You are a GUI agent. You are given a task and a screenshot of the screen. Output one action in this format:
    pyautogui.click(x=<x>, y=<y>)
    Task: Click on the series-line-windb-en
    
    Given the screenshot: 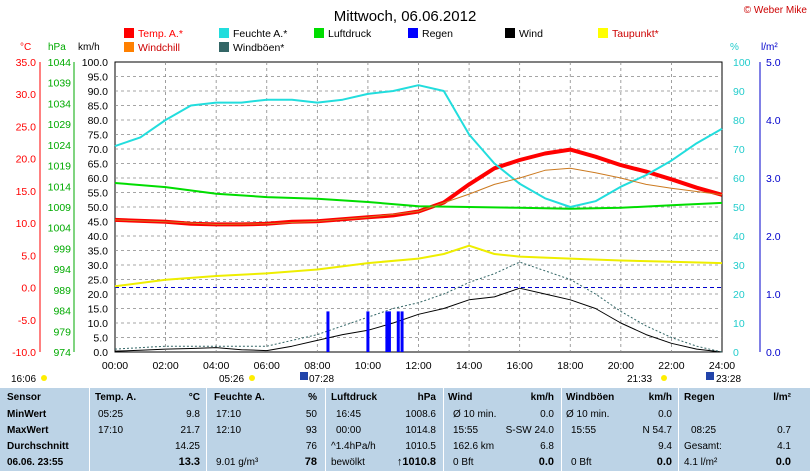 What is the action you would take?
    pyautogui.click(x=418, y=307)
    